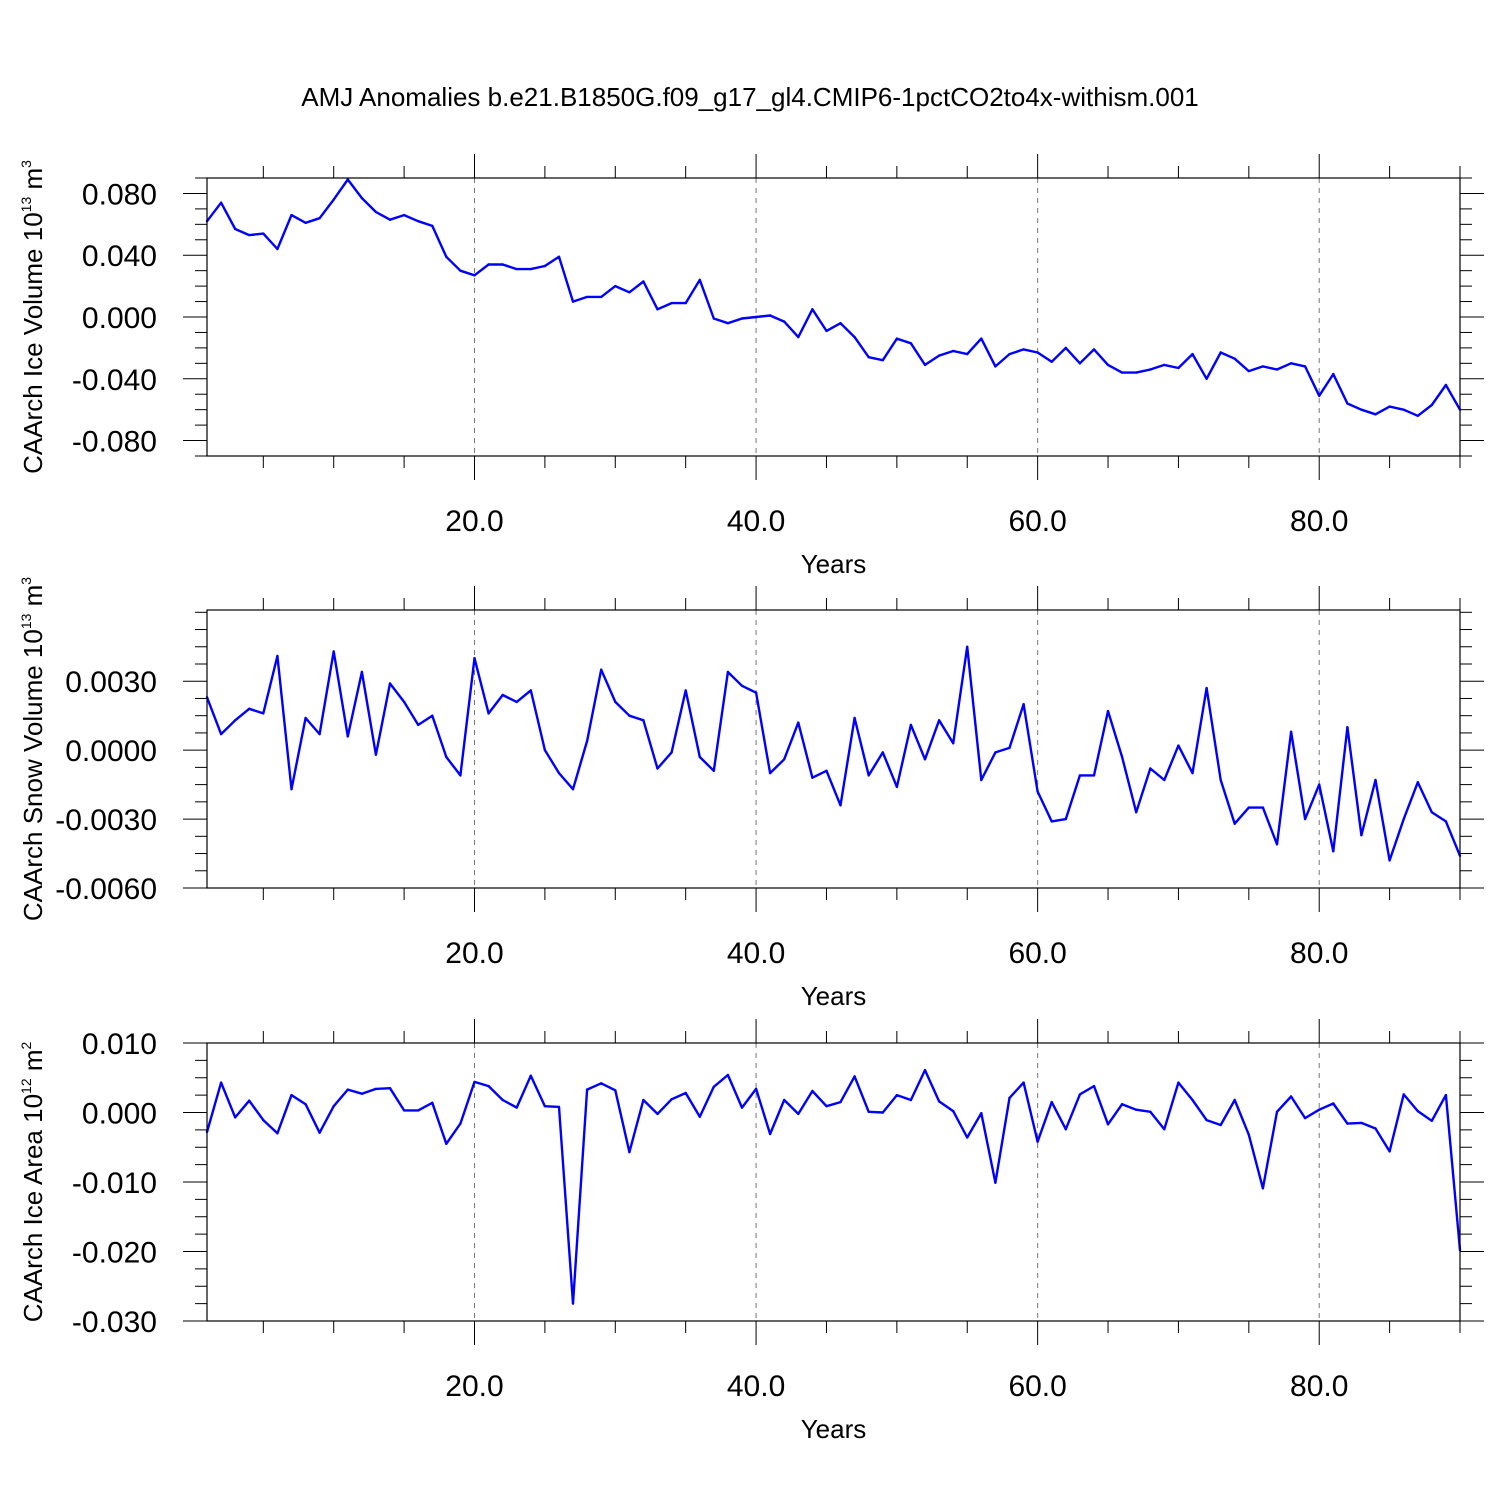  What do you see at coordinates (119, 318) in the screenshot?
I see `y-tick-label: 0.000` at bounding box center [119, 318].